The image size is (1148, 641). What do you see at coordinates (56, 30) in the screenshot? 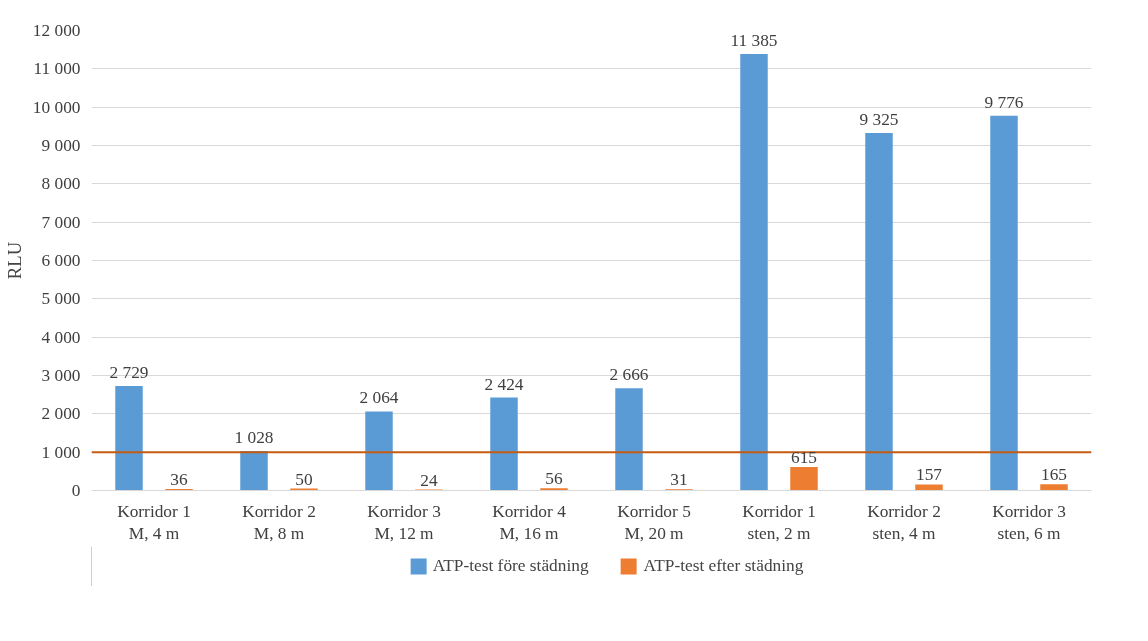
I see `y-tick-label: 12 000` at bounding box center [56, 30].